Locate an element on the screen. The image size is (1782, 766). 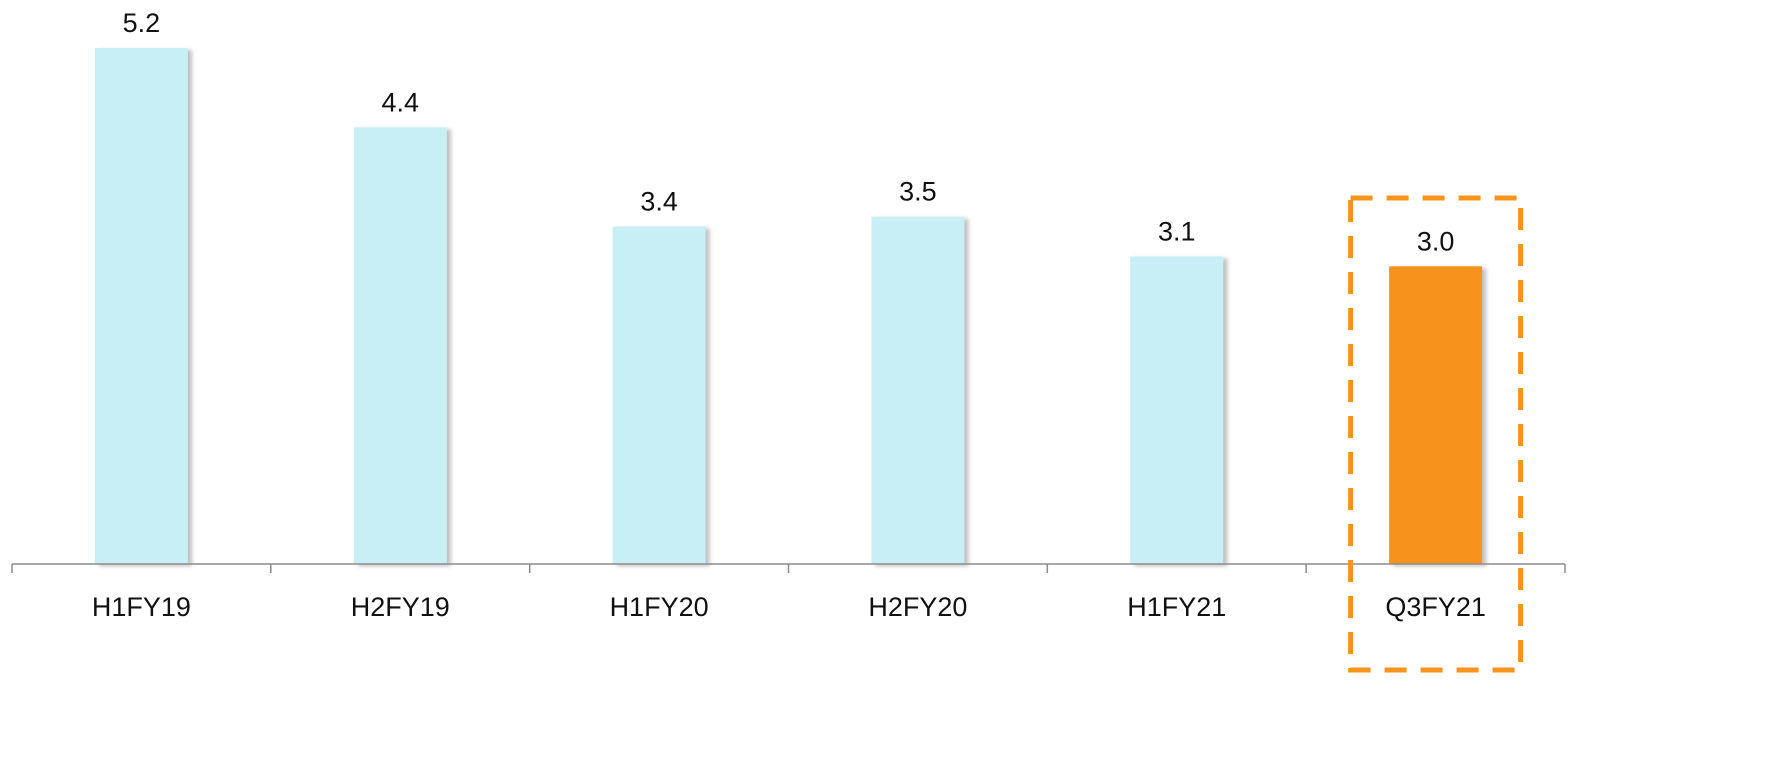
value-label-h1fy19: 5.2 is located at coordinates (142, 23).